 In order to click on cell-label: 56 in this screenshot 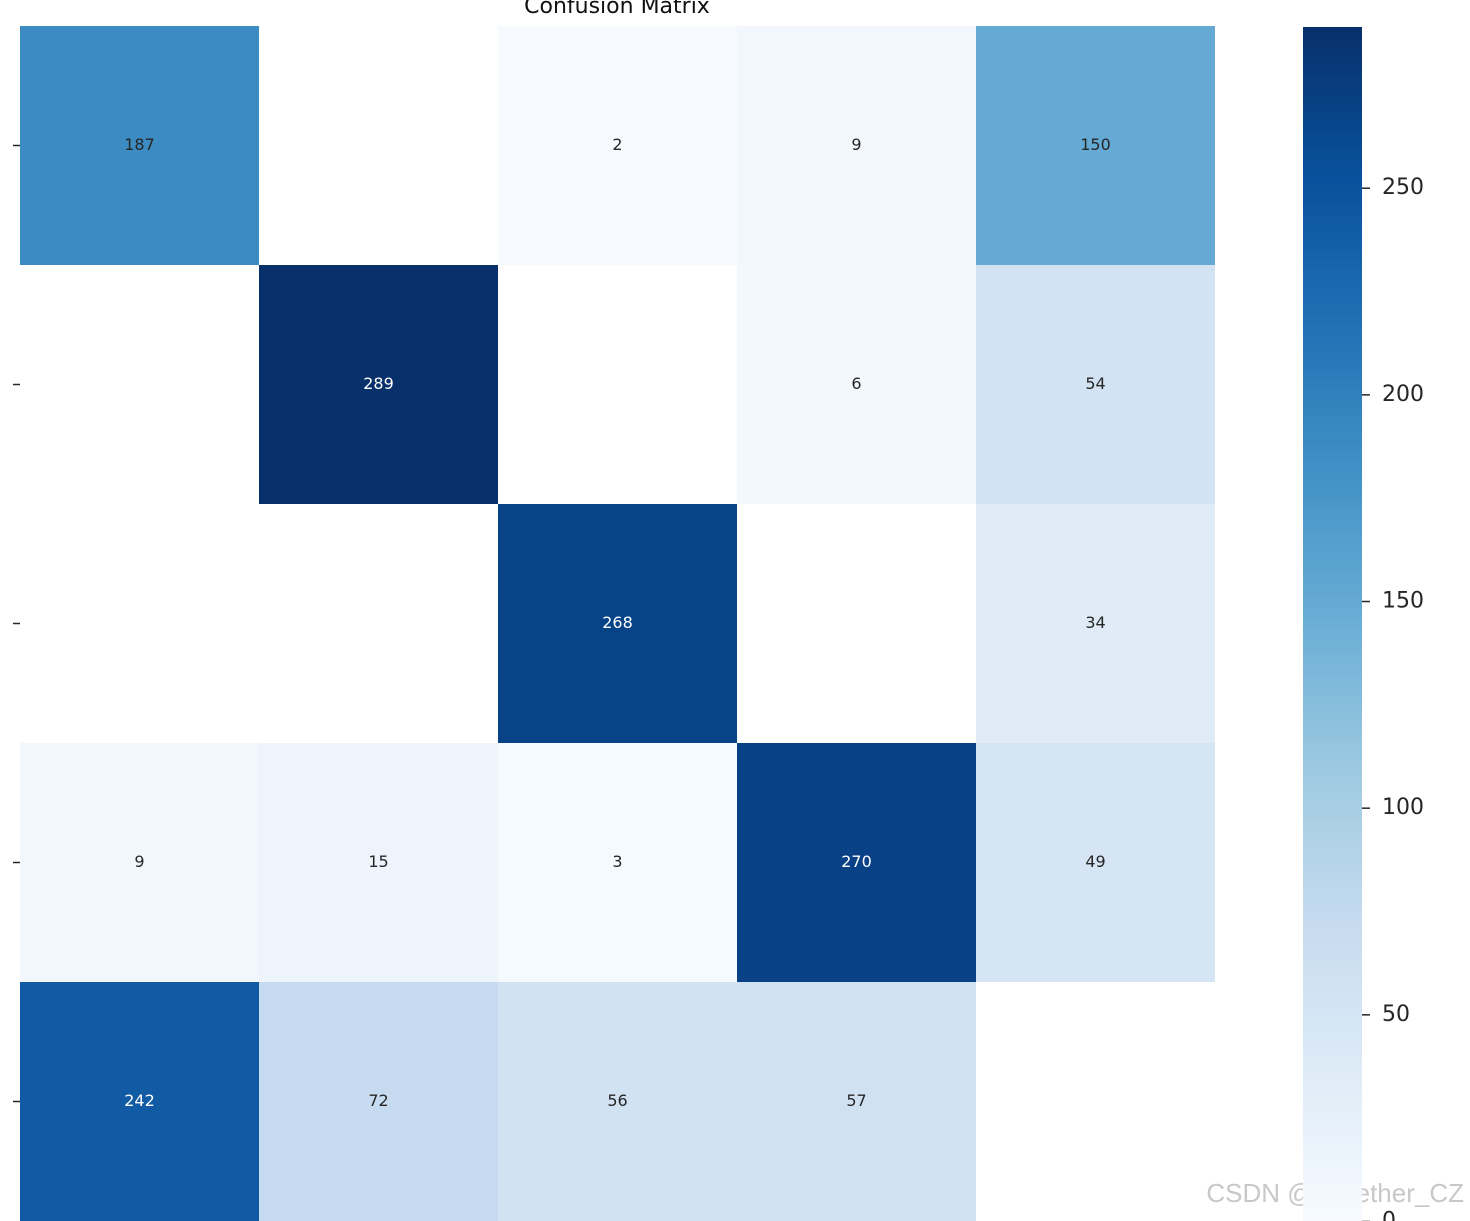, I will do `click(617, 1100)`.